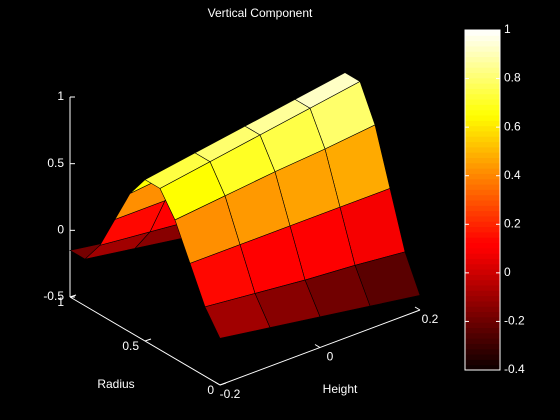 The height and width of the screenshot is (420, 560). What do you see at coordinates (260, 13) in the screenshot?
I see `chart-title: Vertical Component` at bounding box center [260, 13].